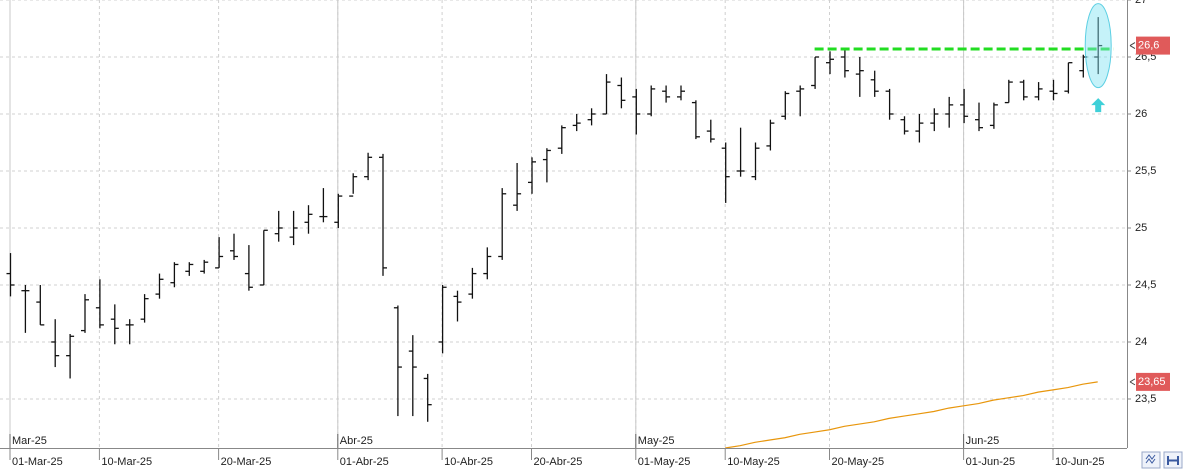  I want to click on x-tick-label: 10-Abr-25, so click(468, 462).